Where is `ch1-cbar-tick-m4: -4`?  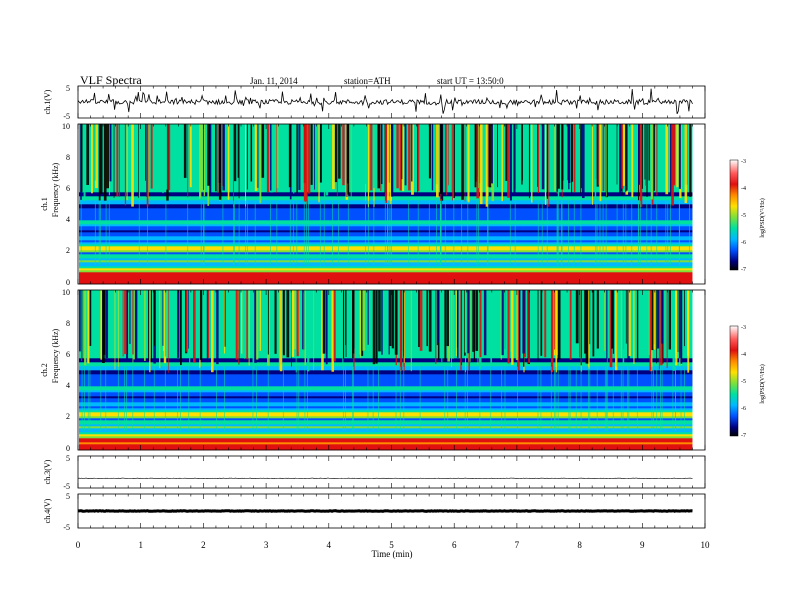 ch1-cbar-tick-m4: -4 is located at coordinates (743, 189).